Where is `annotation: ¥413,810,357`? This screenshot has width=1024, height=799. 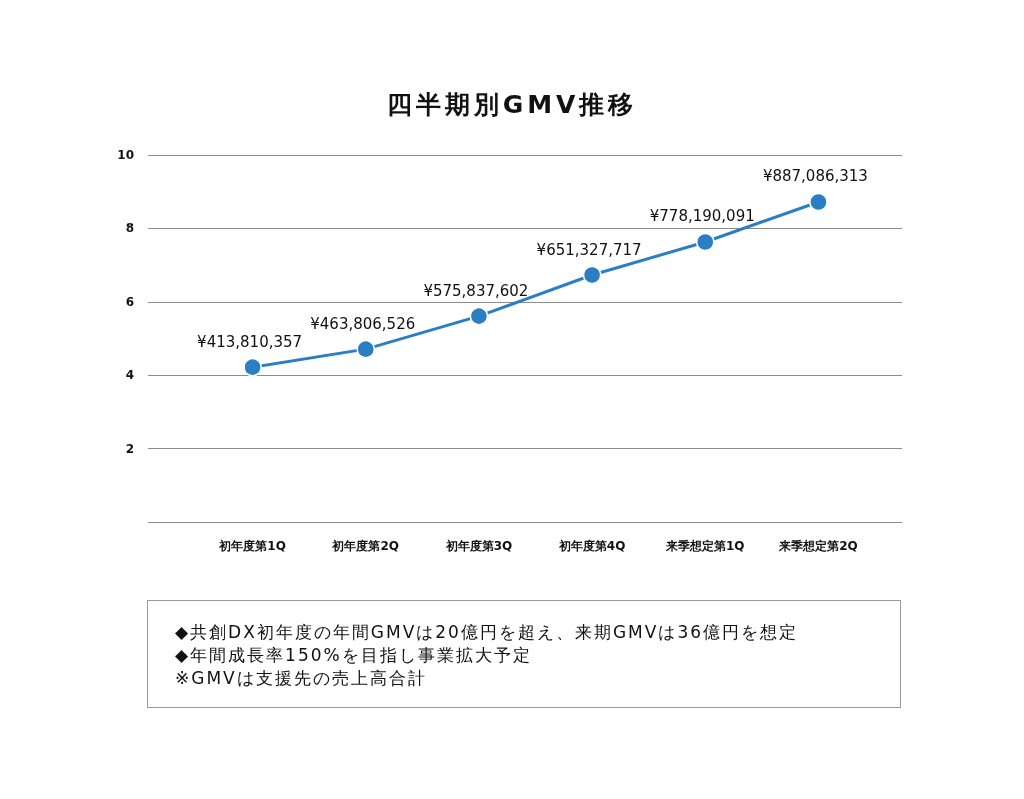
annotation: ¥413,810,357 is located at coordinates (250, 341).